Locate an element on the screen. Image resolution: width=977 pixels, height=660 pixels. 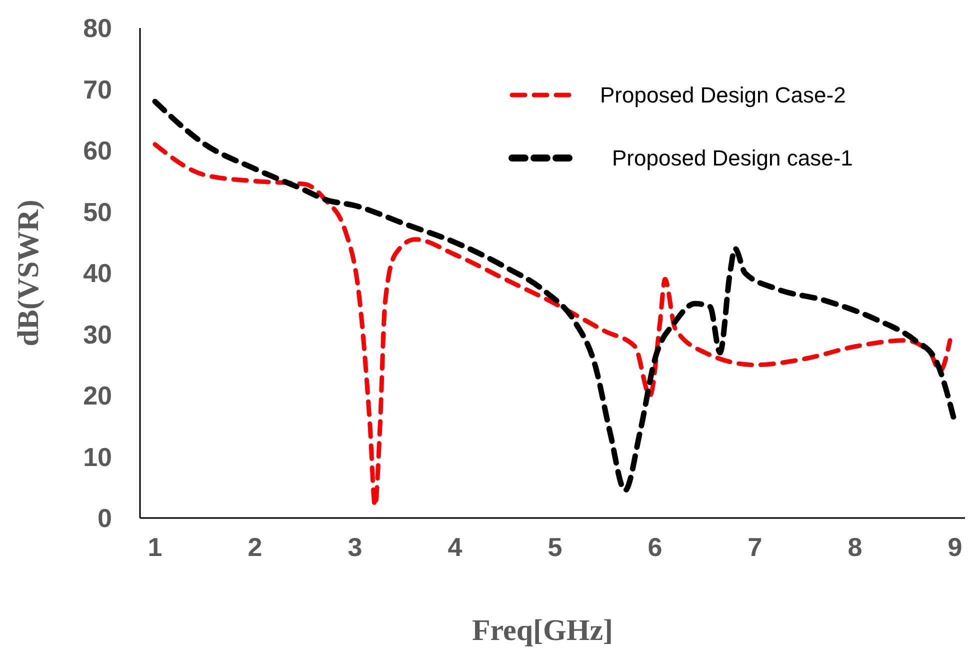
x-axis-title: Freq[GHz] is located at coordinates (543, 630).